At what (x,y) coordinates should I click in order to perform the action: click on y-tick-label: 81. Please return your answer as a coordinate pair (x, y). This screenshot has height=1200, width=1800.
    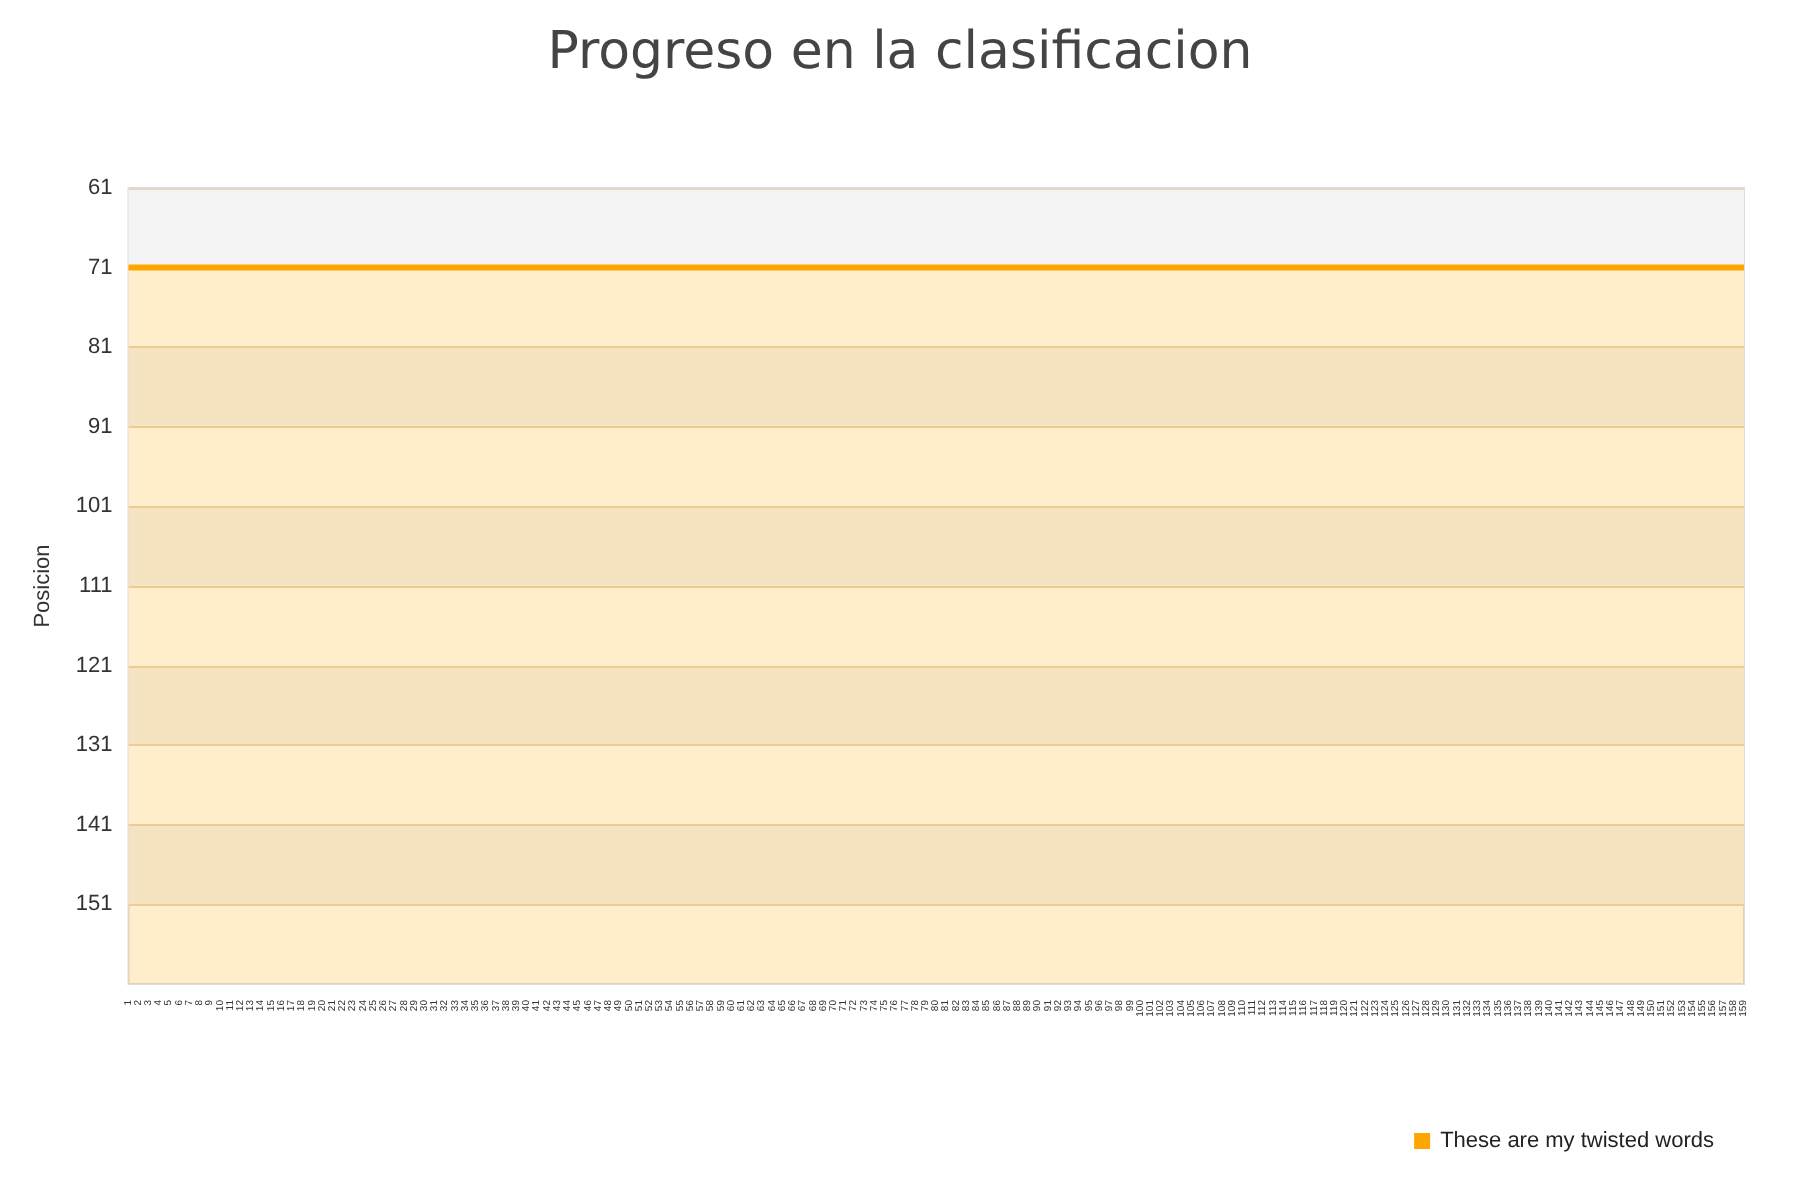
    Looking at the image, I should click on (100, 347).